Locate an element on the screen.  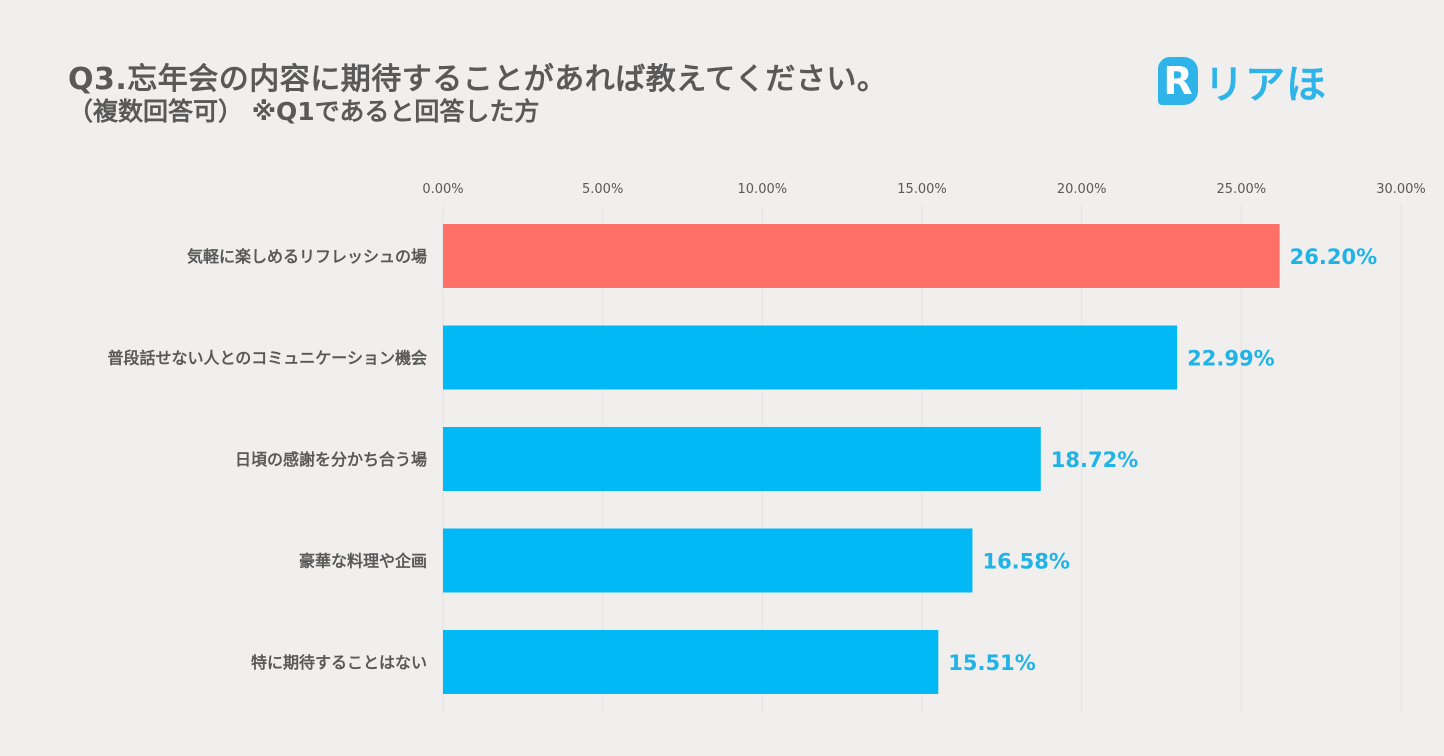
x-tick-label: 10.00% is located at coordinates (763, 189).